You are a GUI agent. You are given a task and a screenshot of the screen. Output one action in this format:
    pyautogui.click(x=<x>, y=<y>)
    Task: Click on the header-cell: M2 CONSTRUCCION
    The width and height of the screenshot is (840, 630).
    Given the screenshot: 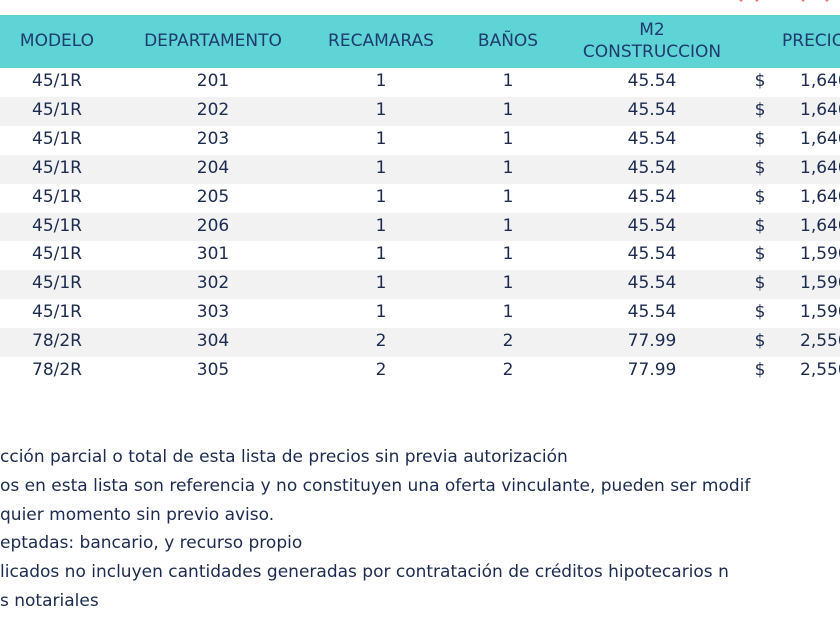 What is the action you would take?
    pyautogui.click(x=652, y=41)
    